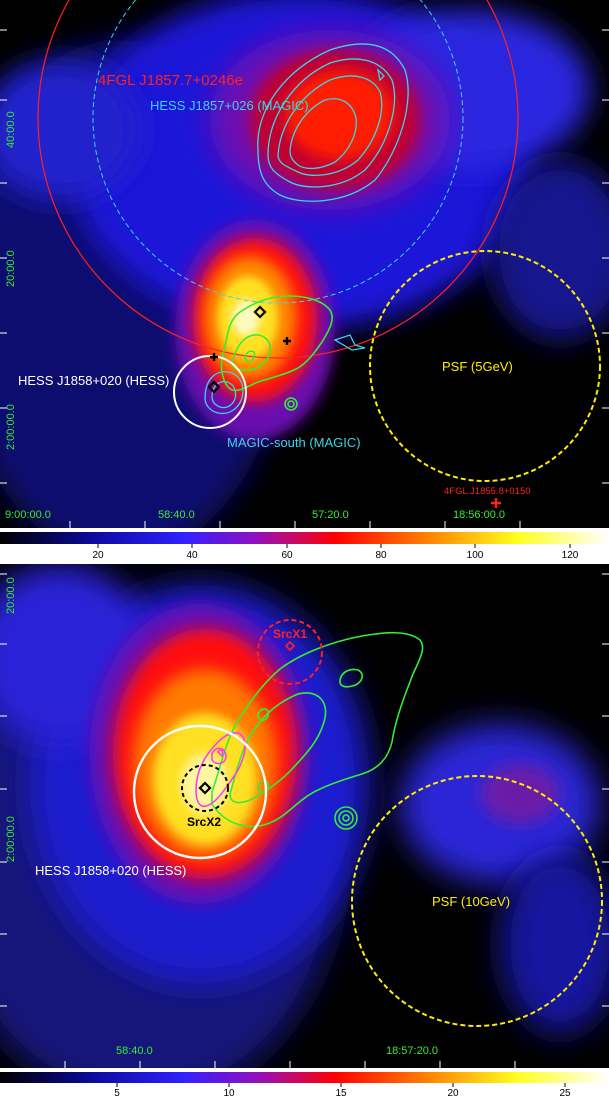  I want to click on srcx1-marker, so click(290, 646).